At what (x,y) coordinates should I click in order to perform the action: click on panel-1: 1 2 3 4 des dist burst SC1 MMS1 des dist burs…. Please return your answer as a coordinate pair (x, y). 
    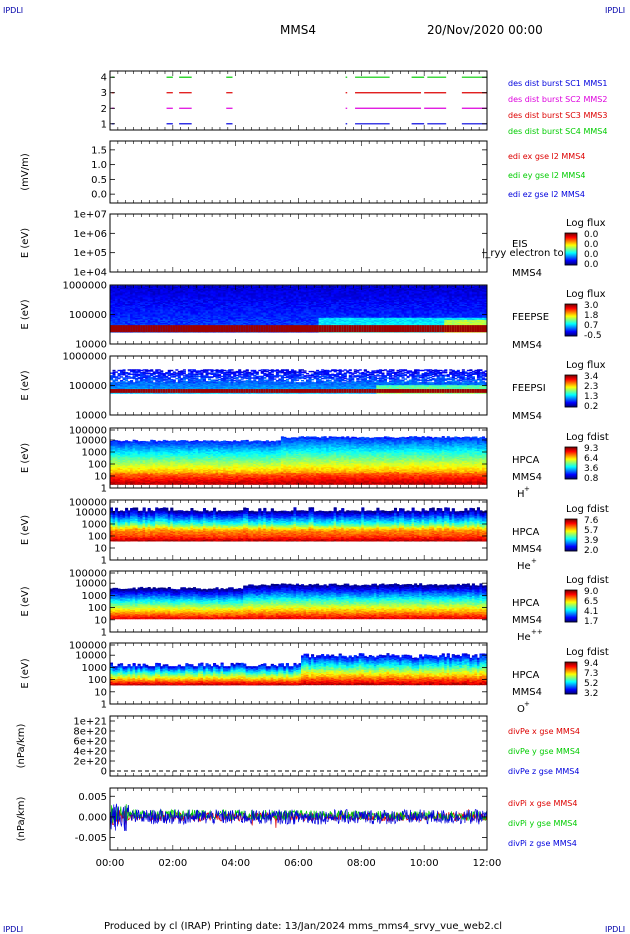
    Looking at the image, I should click on (354, 103).